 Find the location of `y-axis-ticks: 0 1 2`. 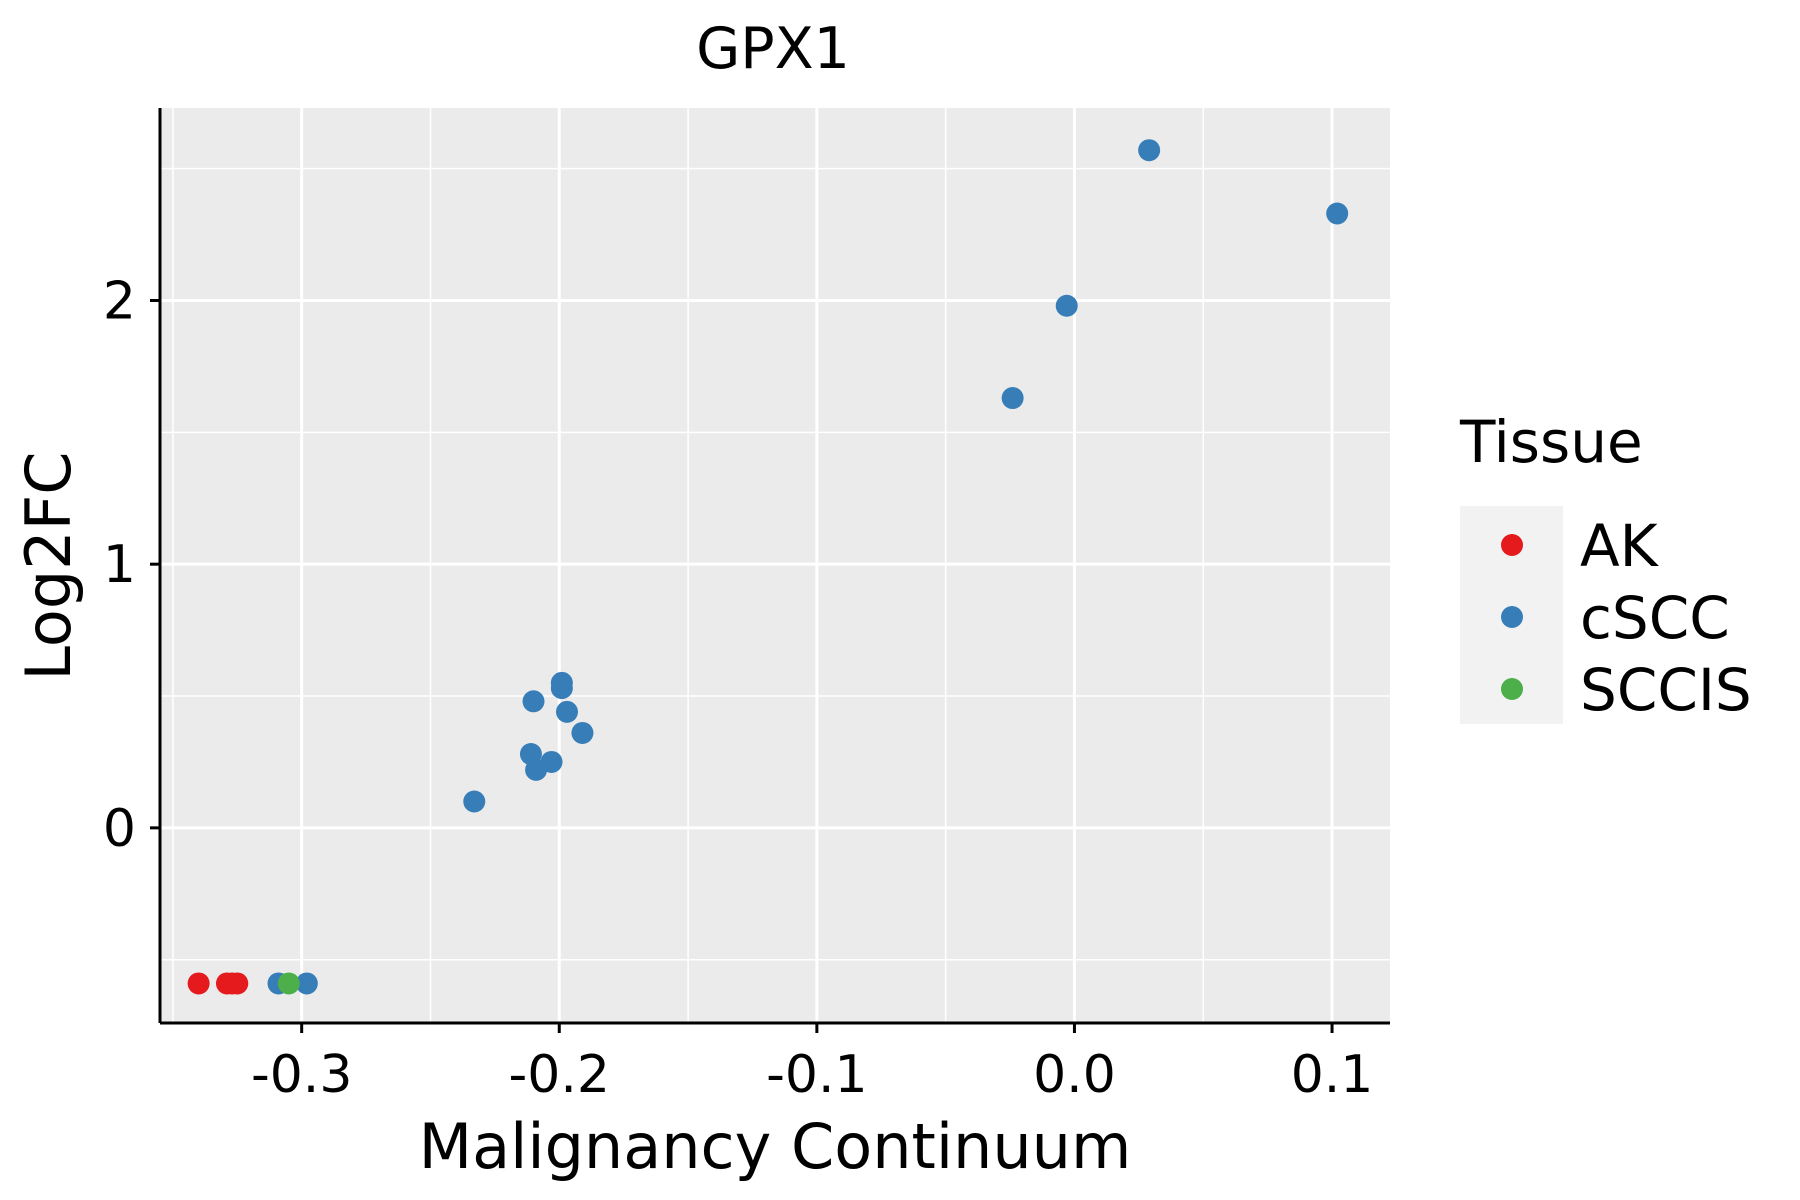

y-axis-ticks: 0 1 2 is located at coordinates (131, 565).